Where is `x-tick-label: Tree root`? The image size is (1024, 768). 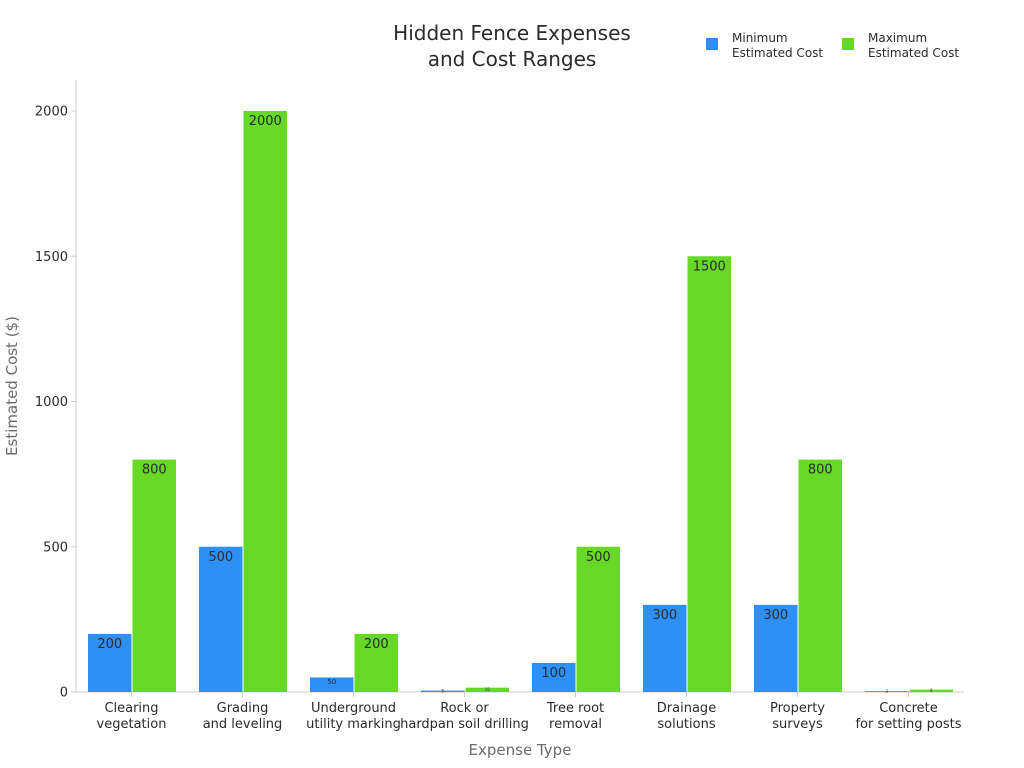 x-tick-label: Tree root is located at coordinates (575, 708).